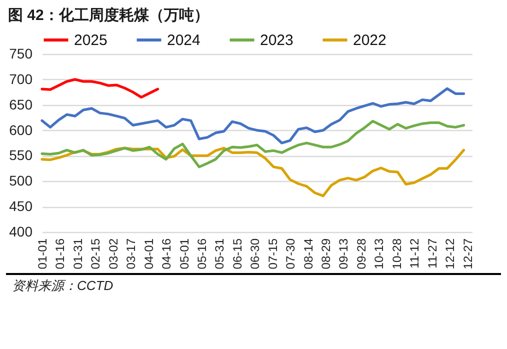 The width and height of the screenshot is (507, 349). Describe the element at coordinates (131, 254) in the screenshot. I see `x-tick-label: 03-17` at that location.